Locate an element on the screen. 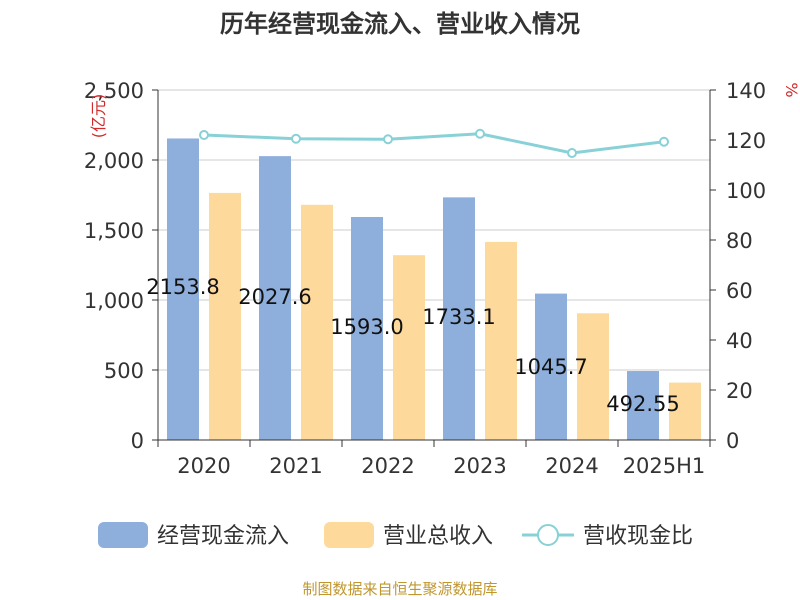  bar-data-label: 2027.6 is located at coordinates (274, 297).